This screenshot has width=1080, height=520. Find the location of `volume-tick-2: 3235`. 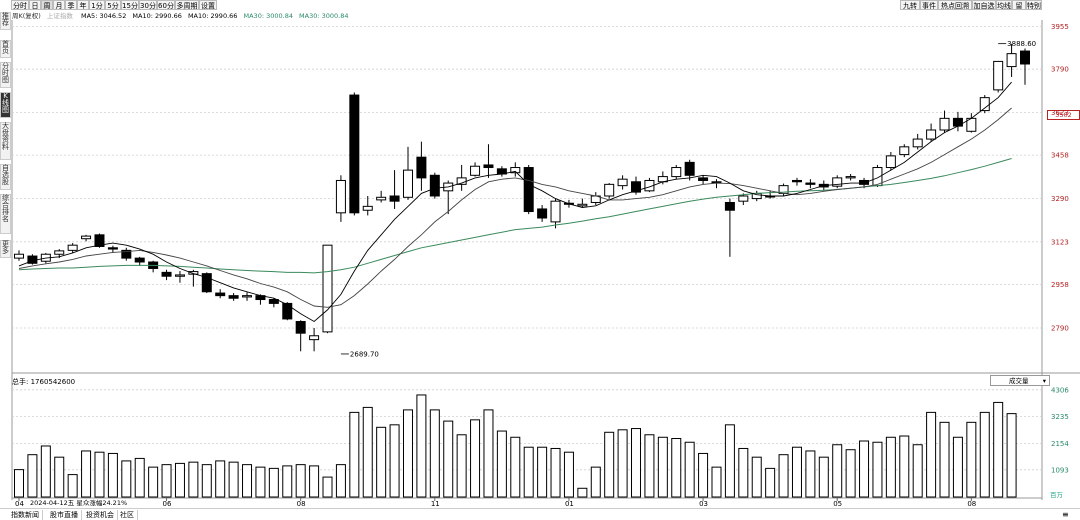

volume-tick-2: 3235 is located at coordinates (1060, 417).